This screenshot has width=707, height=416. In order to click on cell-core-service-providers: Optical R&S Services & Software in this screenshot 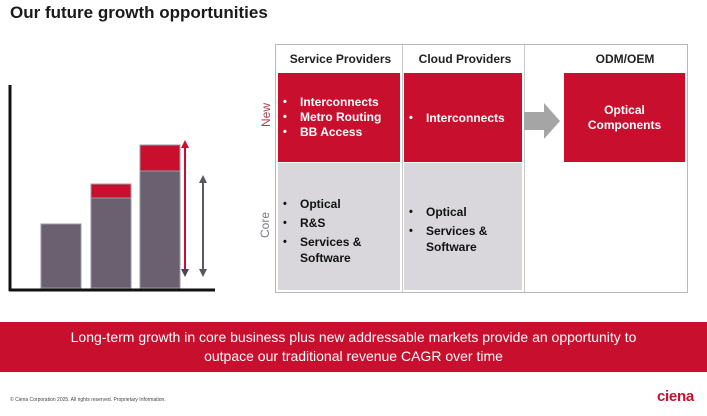, I will do `click(339, 226)`.